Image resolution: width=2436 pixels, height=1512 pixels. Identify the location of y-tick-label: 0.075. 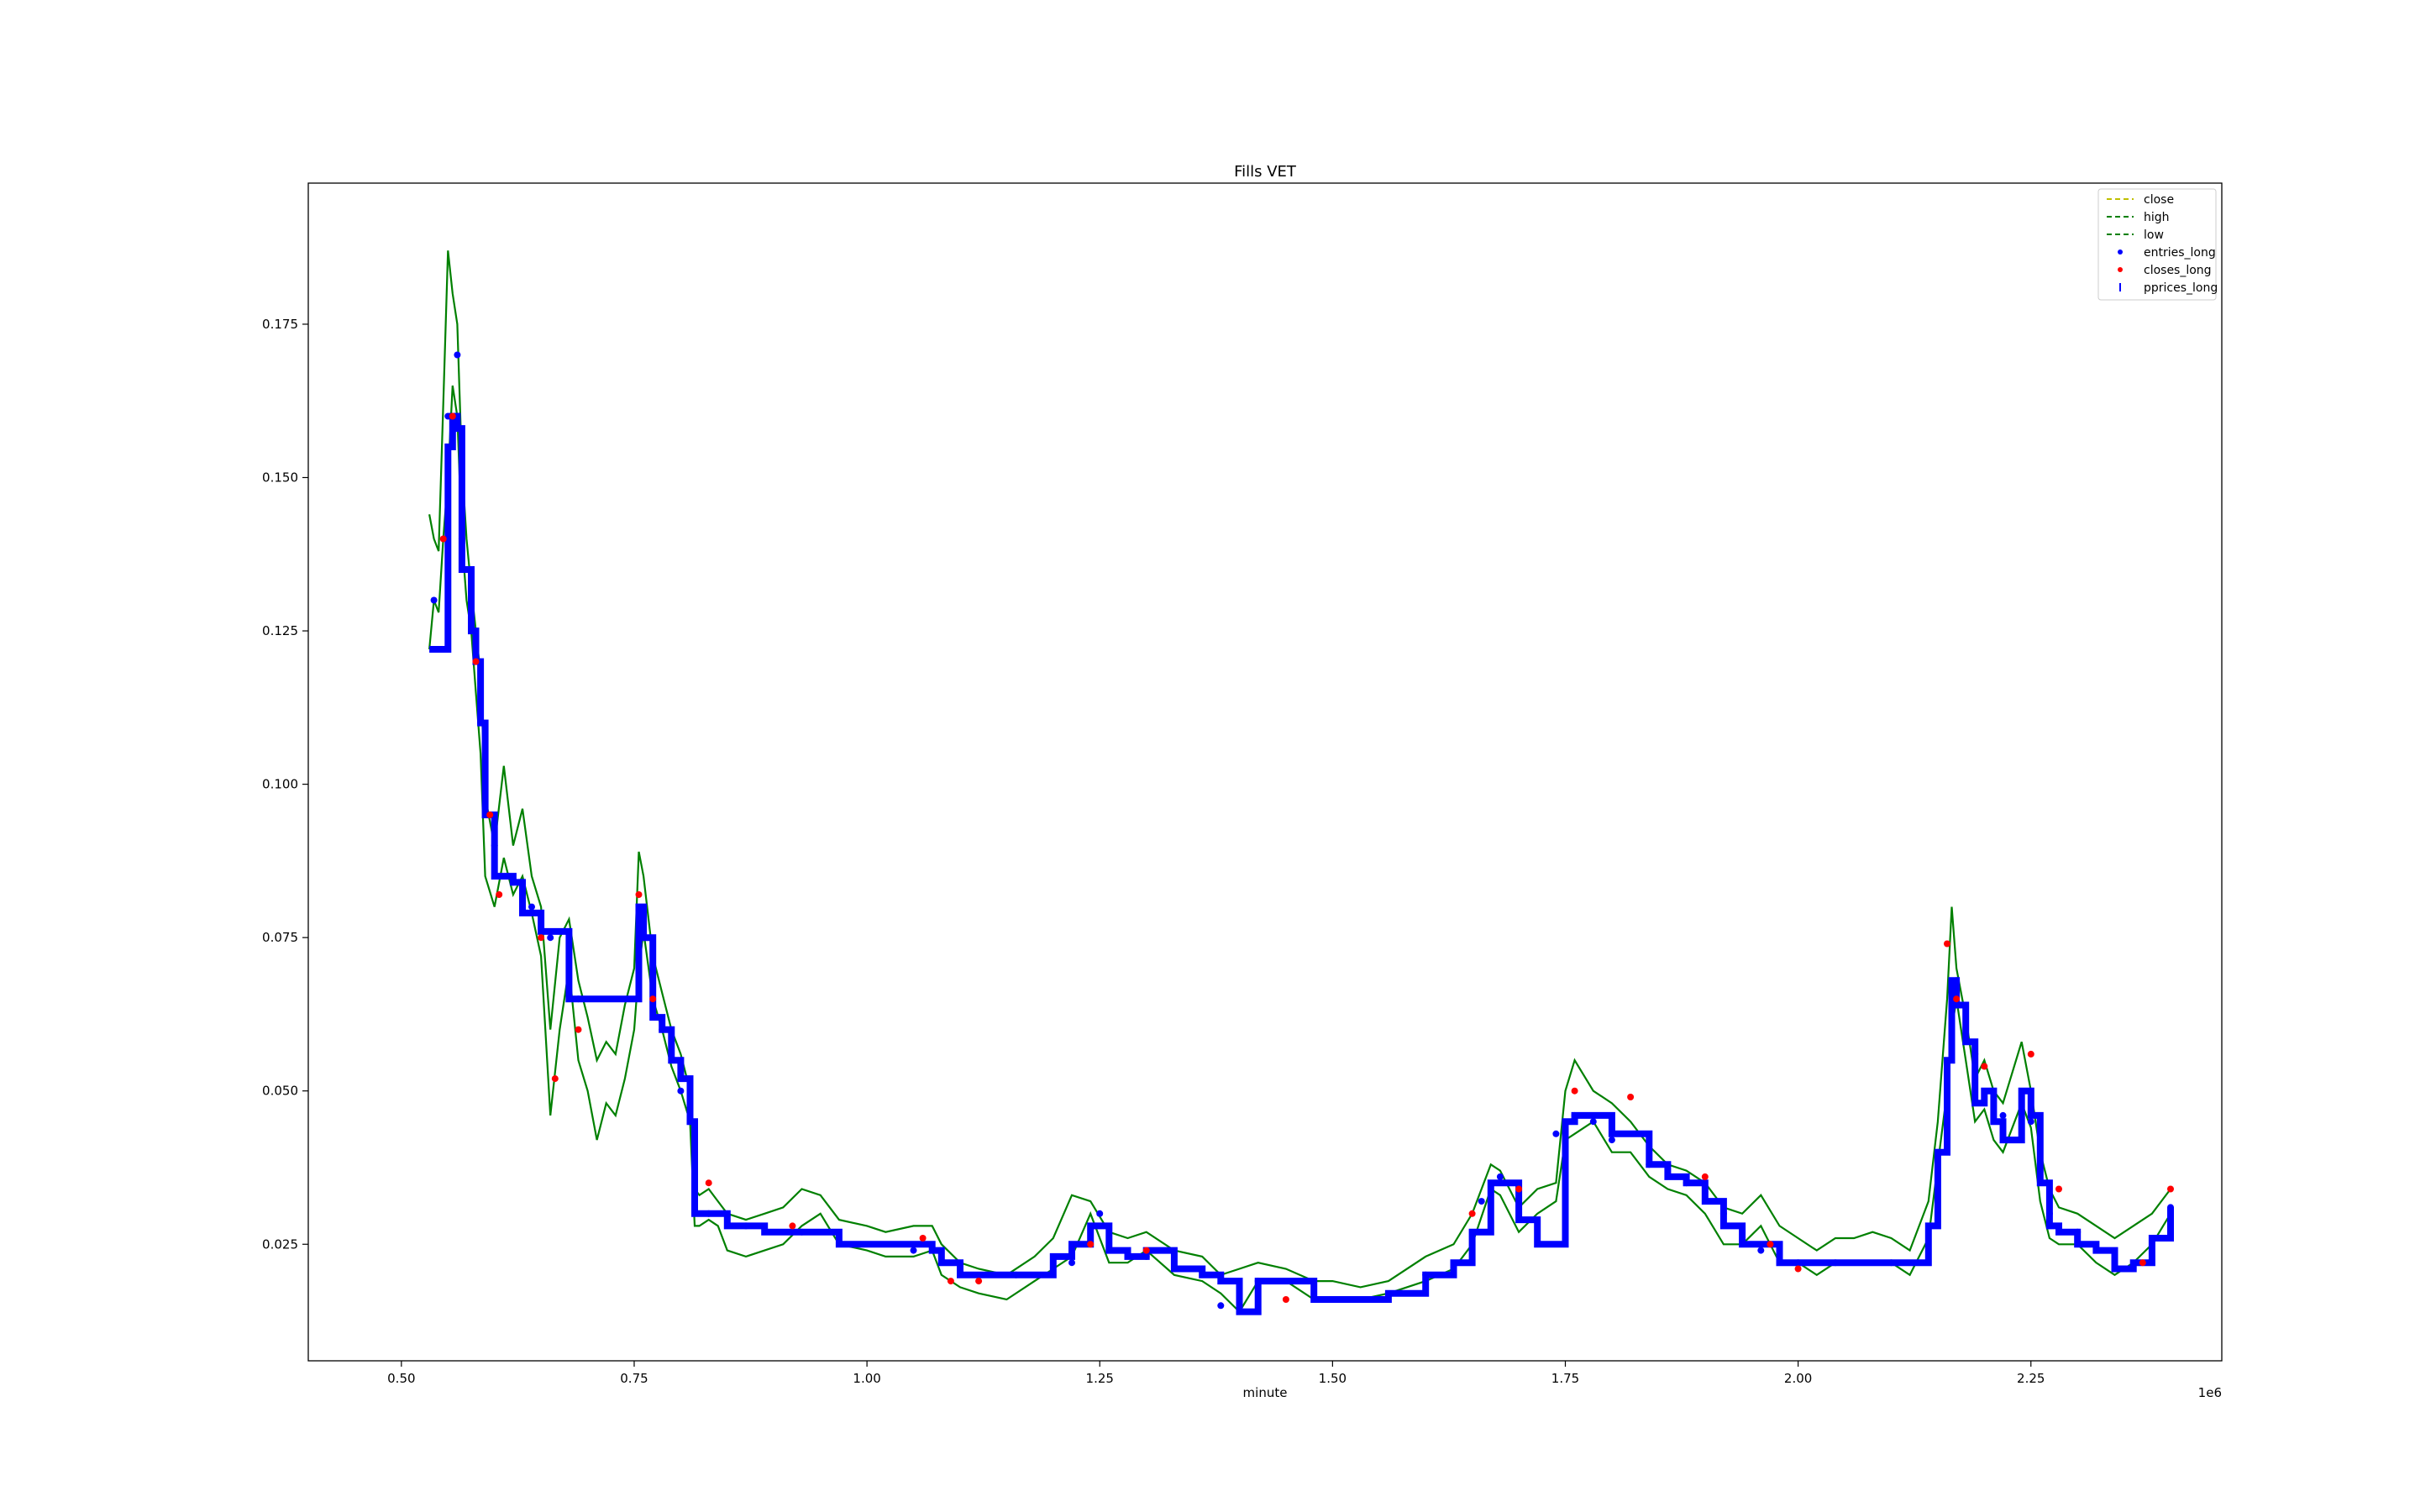
(280, 937).